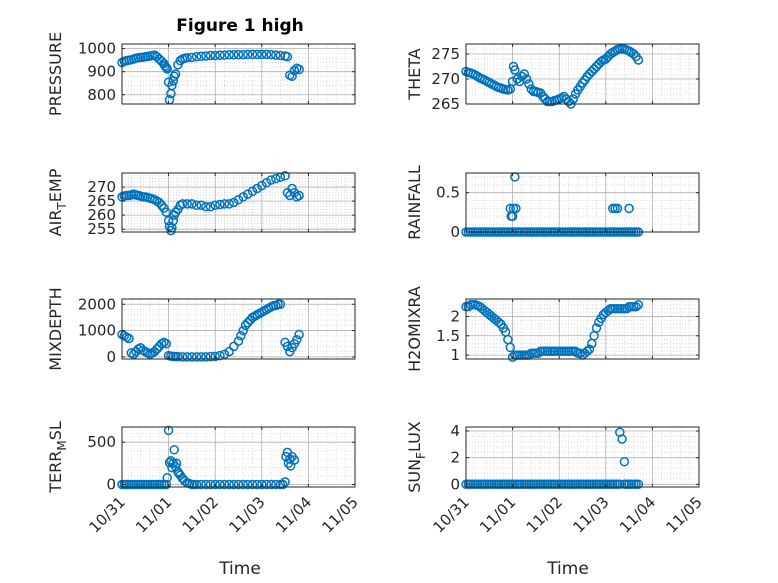  I want to click on y-axis-label: AIRTEMP, so click(57, 202).